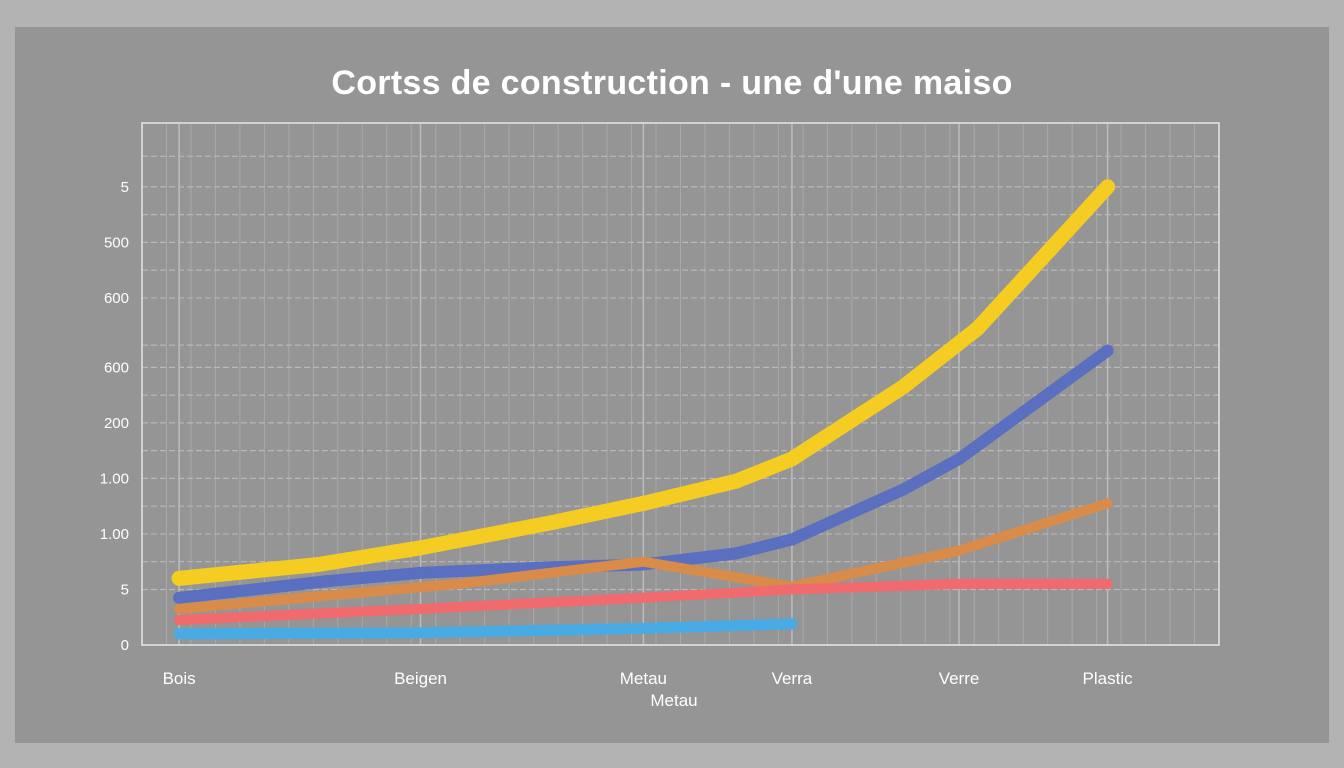 This screenshot has height=768, width=1344. What do you see at coordinates (179, 678) in the screenshot?
I see `x-tick-label: Bois` at bounding box center [179, 678].